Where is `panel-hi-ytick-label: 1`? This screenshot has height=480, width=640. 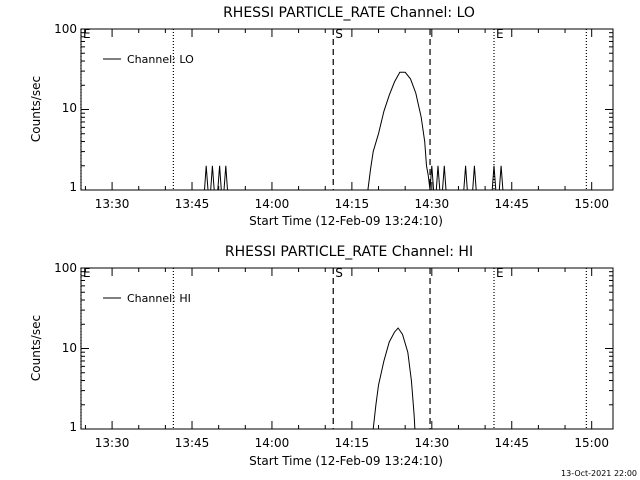
panel-hi-ytick-label: 1 is located at coordinates (73, 427).